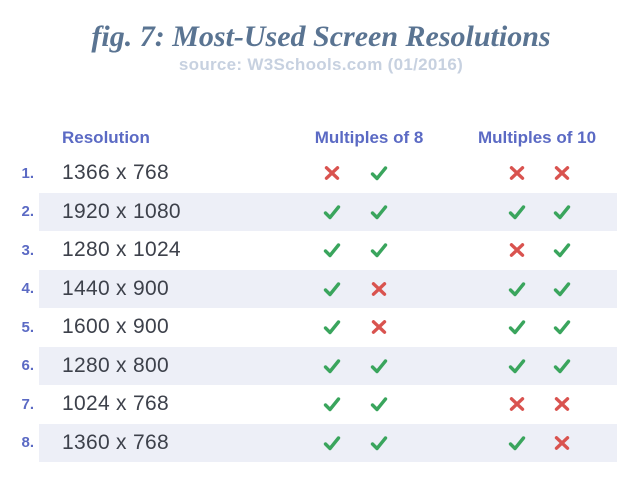  Describe the element at coordinates (115, 327) in the screenshot. I see `resolution-value: 1600 x 900` at that location.